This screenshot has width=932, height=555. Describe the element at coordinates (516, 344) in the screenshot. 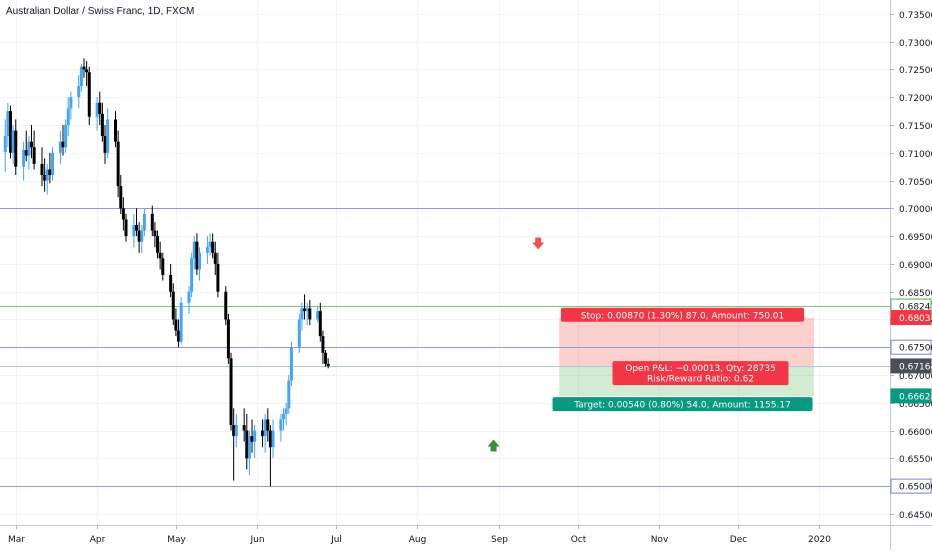

I see `markers` at that location.